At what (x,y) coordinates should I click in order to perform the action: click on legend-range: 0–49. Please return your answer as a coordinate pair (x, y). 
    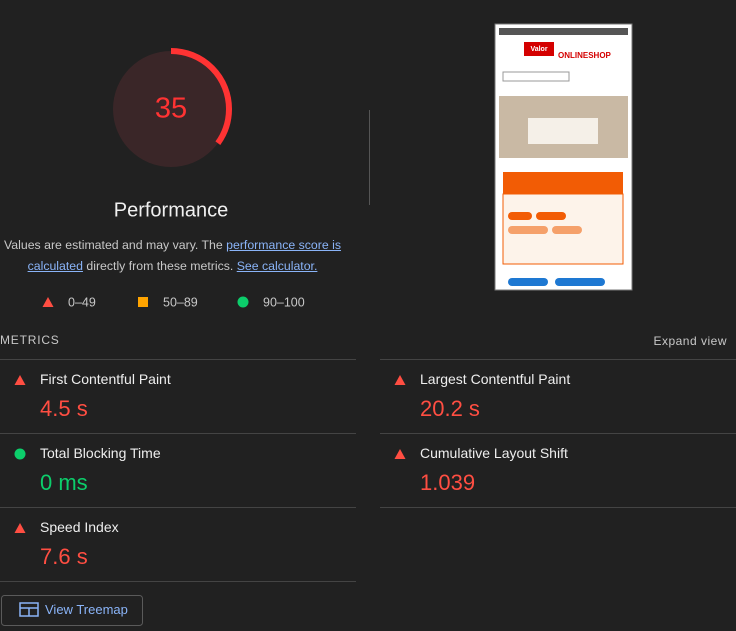
    Looking at the image, I should click on (82, 302).